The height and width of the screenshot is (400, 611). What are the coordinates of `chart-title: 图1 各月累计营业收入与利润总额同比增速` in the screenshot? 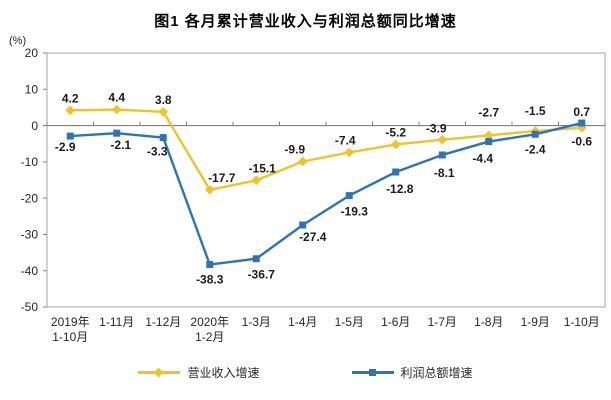 It's located at (305, 21).